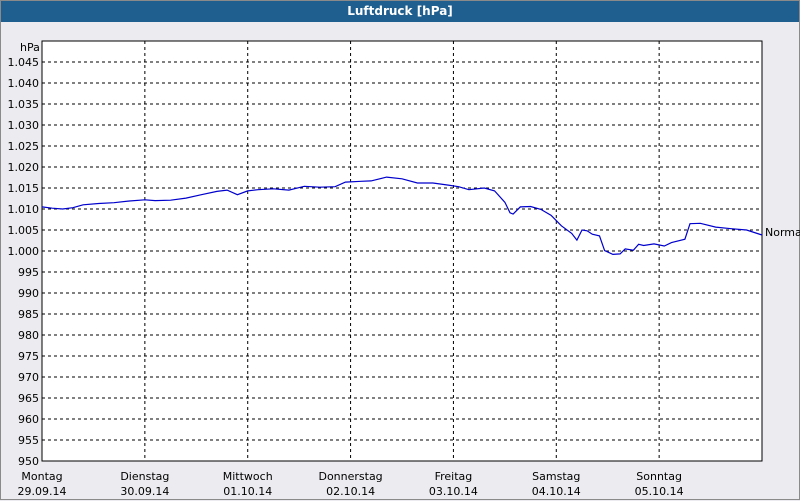  I want to click on y-tick-label: 1.045, so click(24, 62).